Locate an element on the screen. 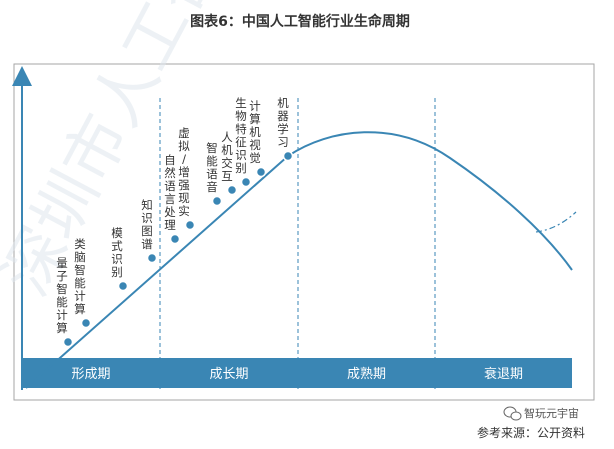  phase-label: 形成期 is located at coordinates (90, 374).